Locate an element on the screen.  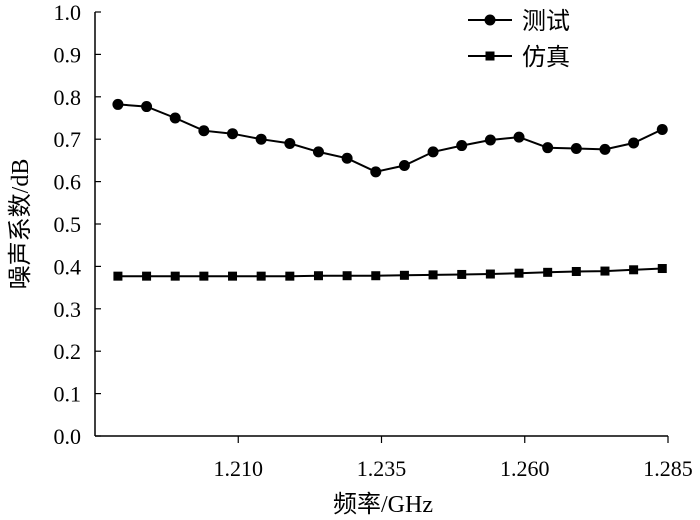
legend-item: 仿真 is located at coordinates (519, 57).